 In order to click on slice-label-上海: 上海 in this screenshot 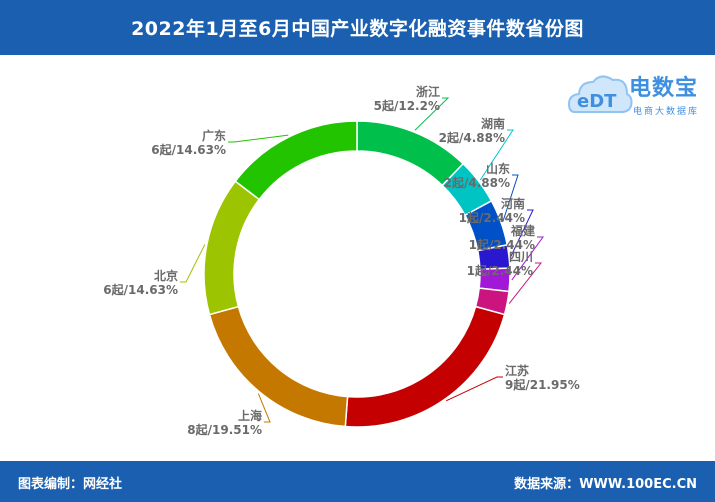, I will do `click(250, 415)`.